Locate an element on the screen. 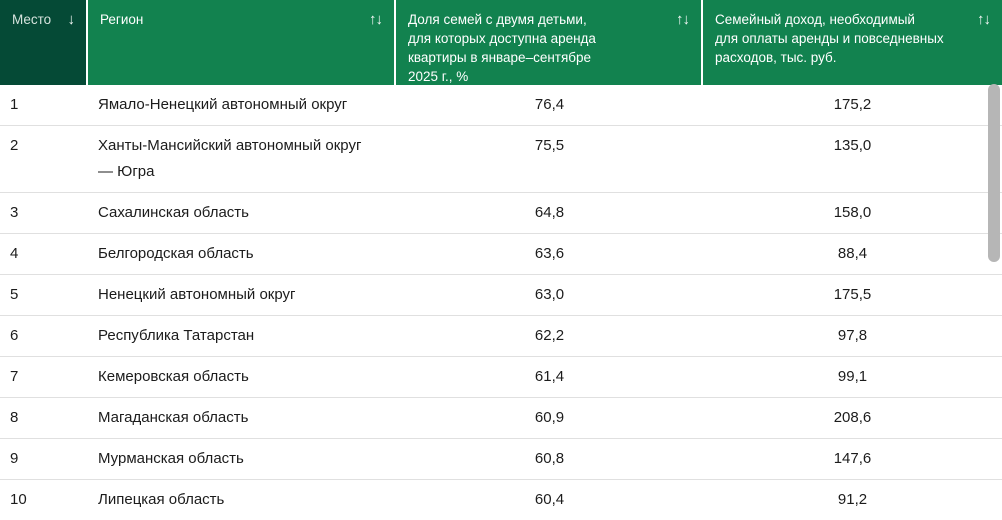  column-header-place-label: Место is located at coordinates (32, 19).